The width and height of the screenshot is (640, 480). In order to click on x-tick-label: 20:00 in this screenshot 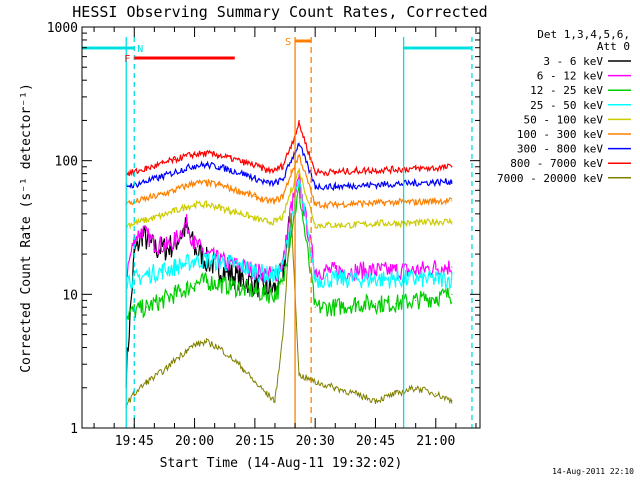, I will do `click(194, 441)`.